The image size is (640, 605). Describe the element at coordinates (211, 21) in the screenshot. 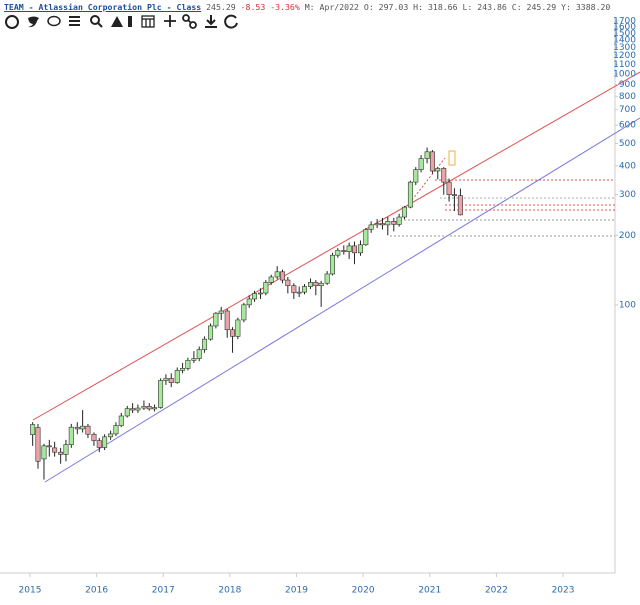

I see `tool-download` at that location.